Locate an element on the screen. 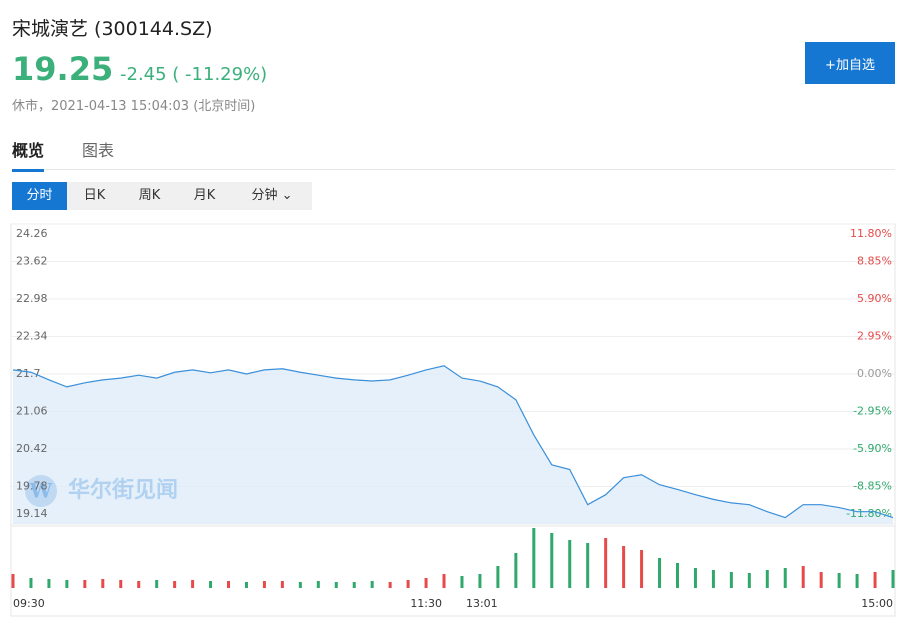 The height and width of the screenshot is (626, 910). stock-title: 宋城演艺 (300144.SZ) is located at coordinates (112, 29).